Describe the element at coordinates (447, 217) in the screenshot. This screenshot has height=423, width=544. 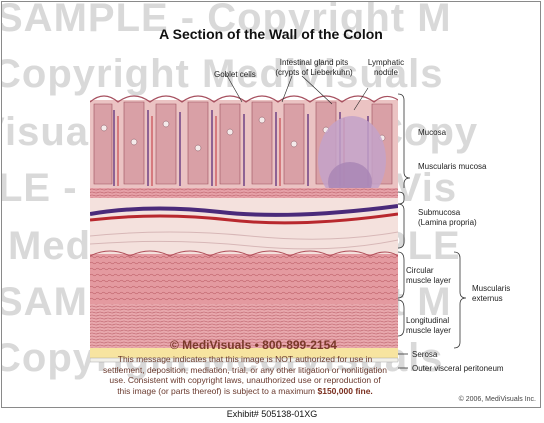
I see `label-submucosa: Submucosa (Lamina propria)` at that location.